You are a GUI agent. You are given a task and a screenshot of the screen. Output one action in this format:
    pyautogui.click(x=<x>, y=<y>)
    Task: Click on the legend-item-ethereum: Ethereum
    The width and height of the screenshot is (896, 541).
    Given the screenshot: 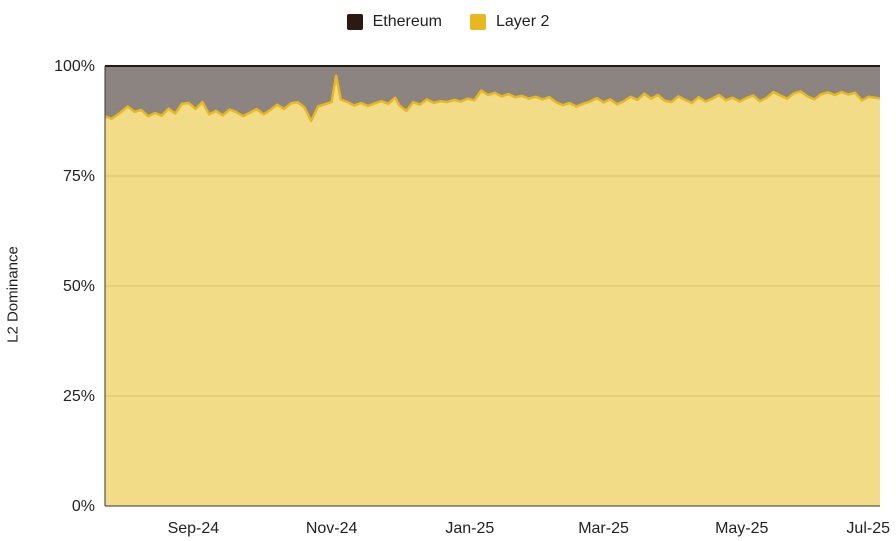 What is the action you would take?
    pyautogui.click(x=394, y=22)
    